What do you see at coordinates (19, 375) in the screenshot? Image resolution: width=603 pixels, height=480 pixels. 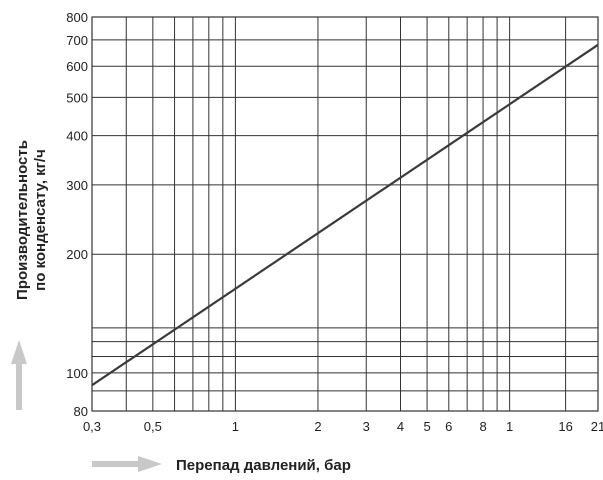 I see `y-axis-arrow` at bounding box center [19, 375].